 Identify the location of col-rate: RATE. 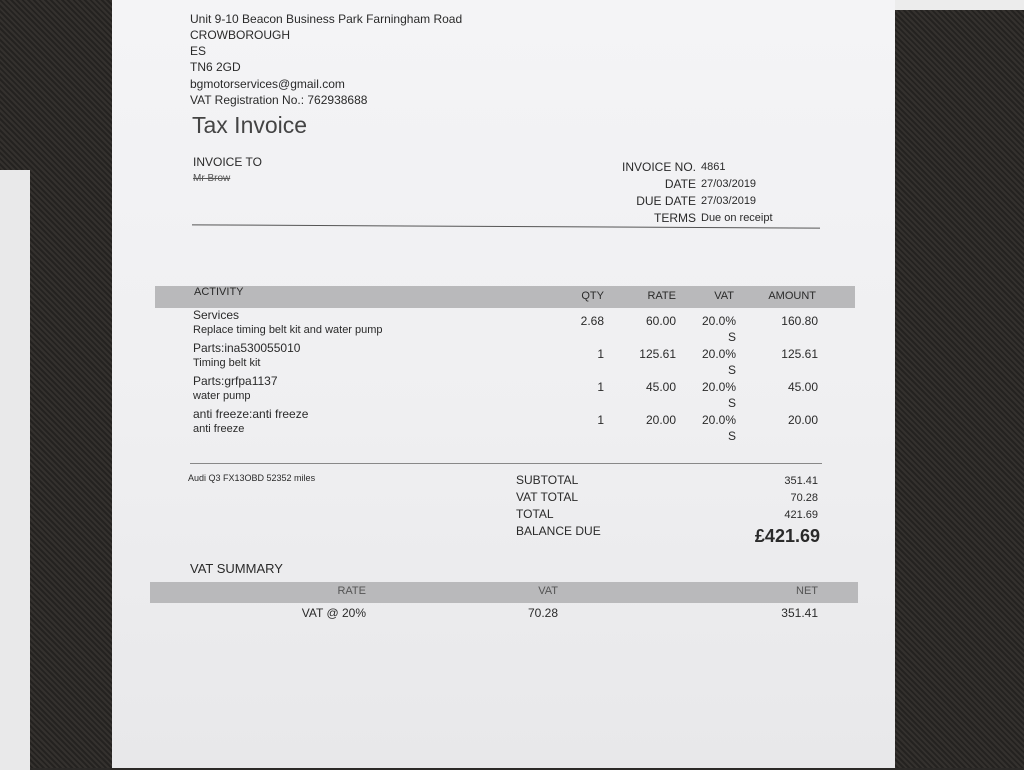
(661, 296).